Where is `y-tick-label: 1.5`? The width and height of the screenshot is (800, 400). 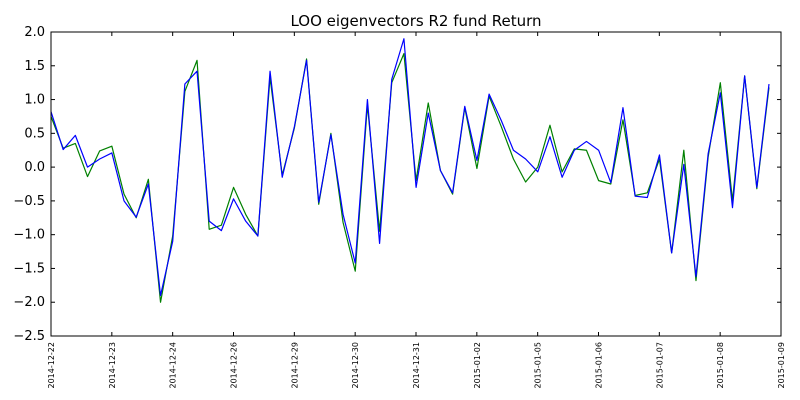
y-tick-label: 1.5 is located at coordinates (34, 66).